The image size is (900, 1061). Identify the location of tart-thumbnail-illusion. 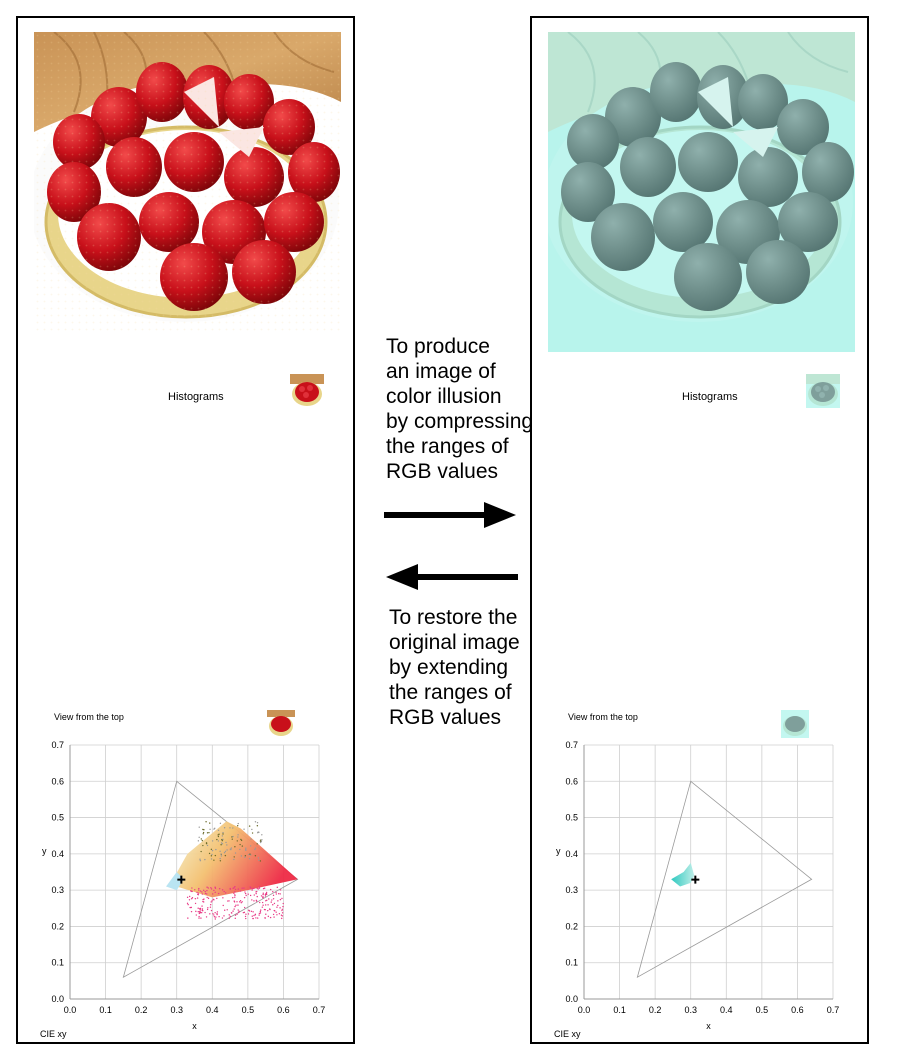
(823, 391).